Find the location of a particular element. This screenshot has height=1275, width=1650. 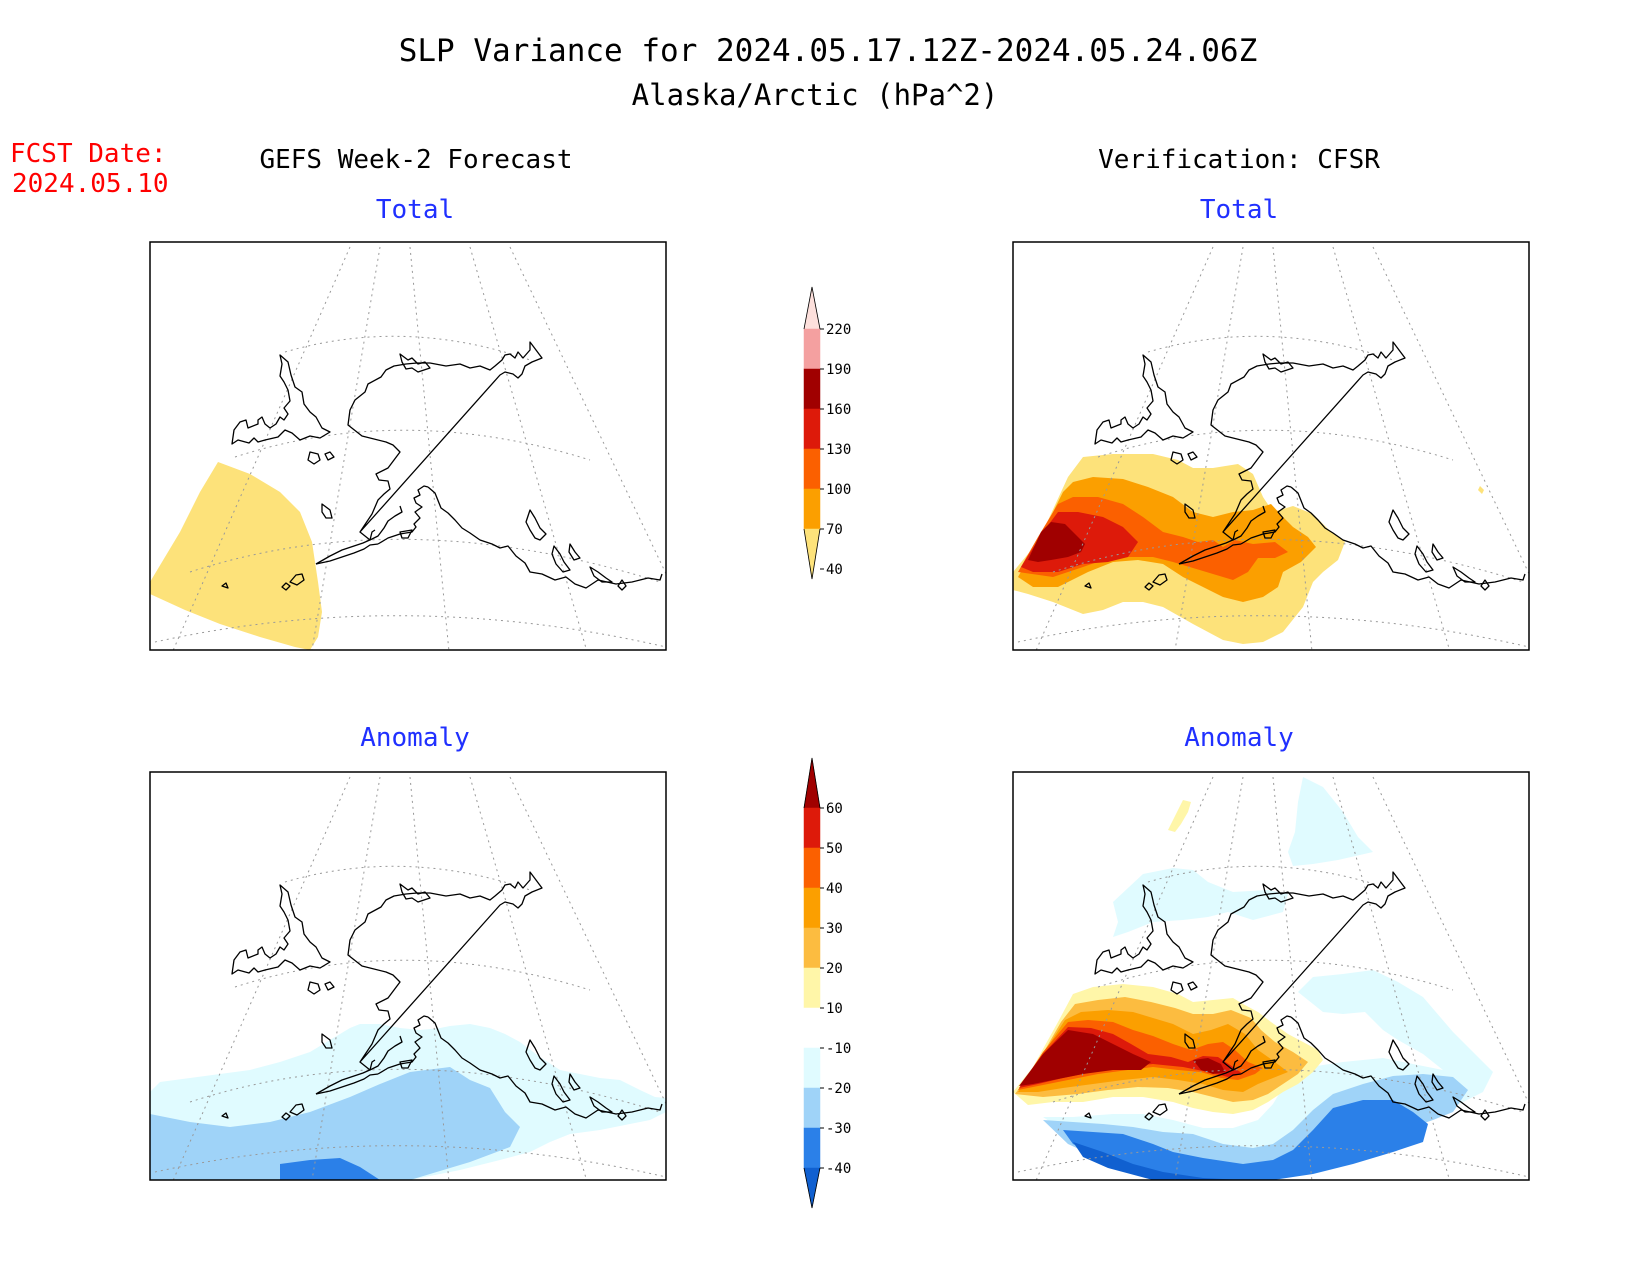

colorbar-anomaly-outline is located at coordinates (812, 983).